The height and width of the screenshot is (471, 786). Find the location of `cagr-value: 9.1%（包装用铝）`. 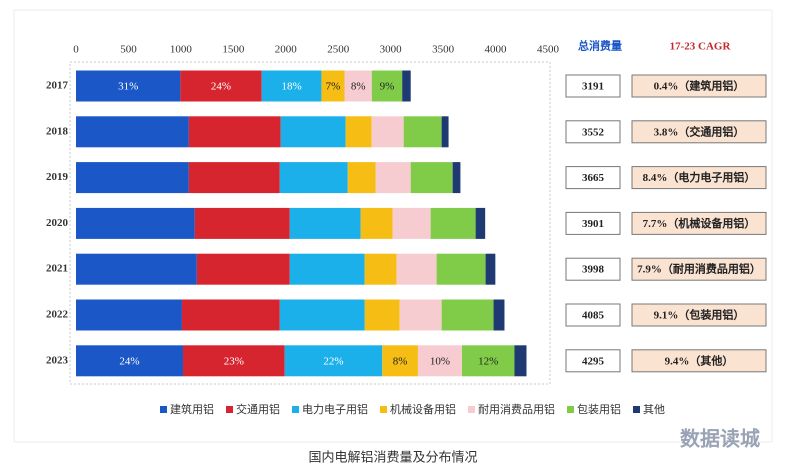

cagr-value: 9.1%（包装用铝） is located at coordinates (699, 315).